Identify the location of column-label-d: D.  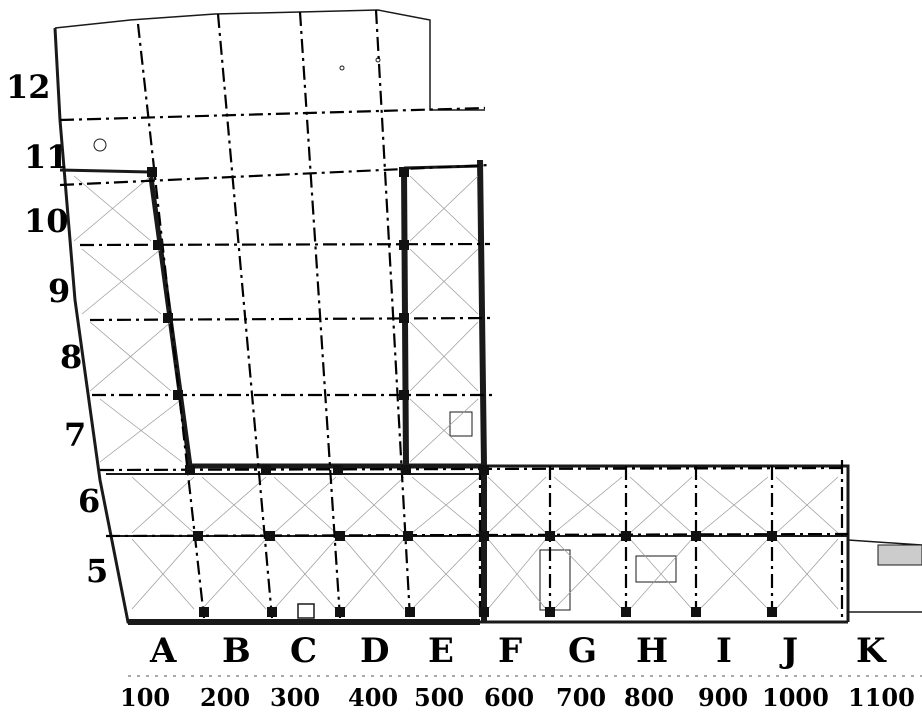
(374, 651).